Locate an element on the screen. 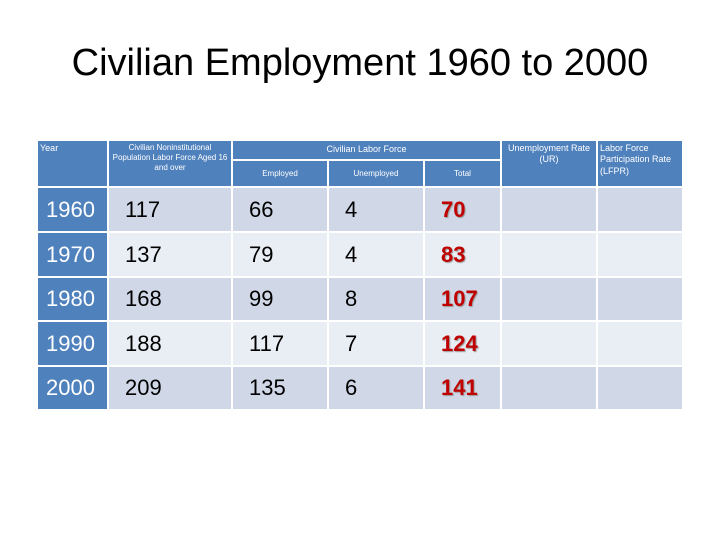 The width and height of the screenshot is (720, 540). data-cell: 188 is located at coordinates (170, 343).